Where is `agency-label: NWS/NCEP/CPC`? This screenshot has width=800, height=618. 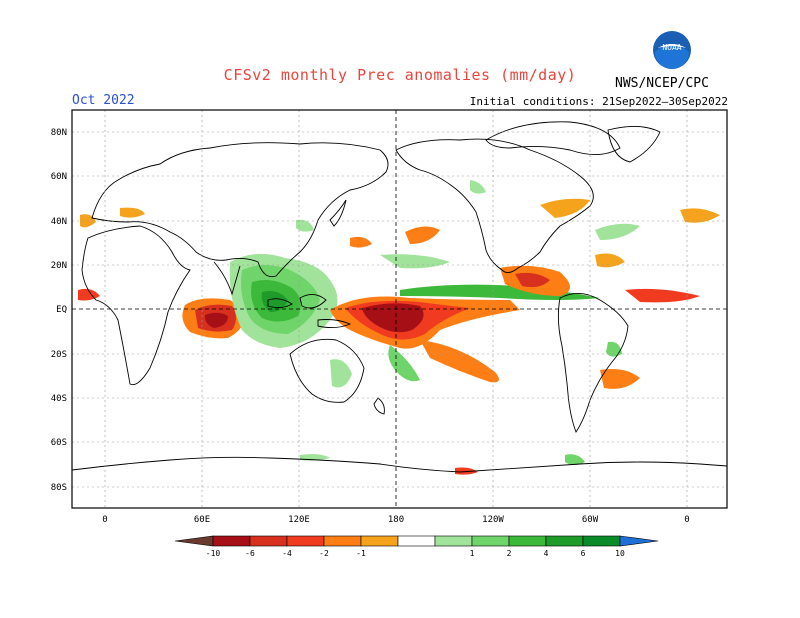
agency-label: NWS/NCEP/CPC is located at coordinates (662, 83).